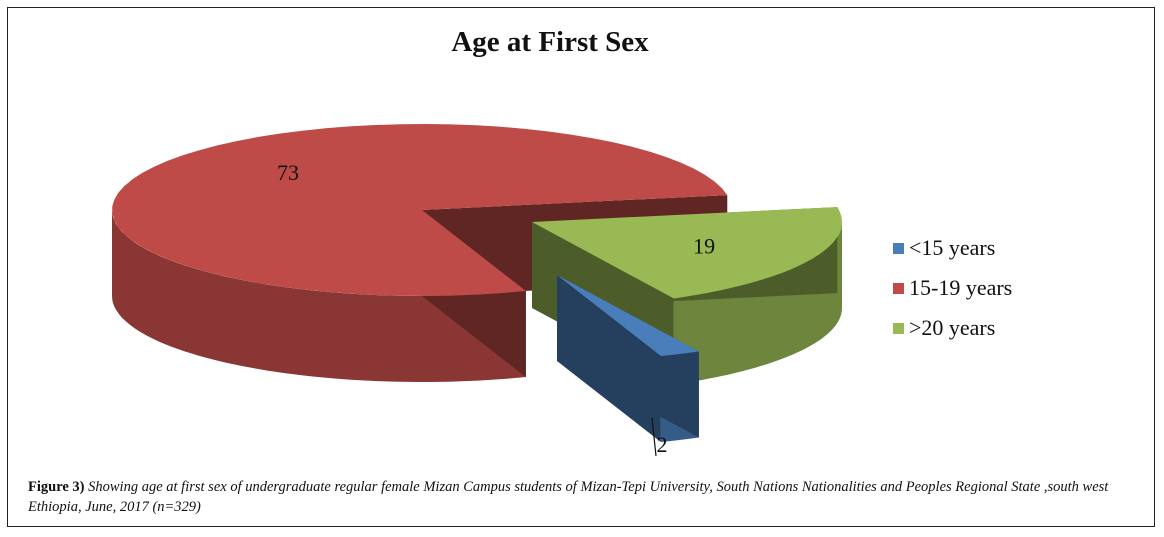 This screenshot has width=1164, height=537. I want to click on legend-item-over-20: >20 years, so click(952, 328).